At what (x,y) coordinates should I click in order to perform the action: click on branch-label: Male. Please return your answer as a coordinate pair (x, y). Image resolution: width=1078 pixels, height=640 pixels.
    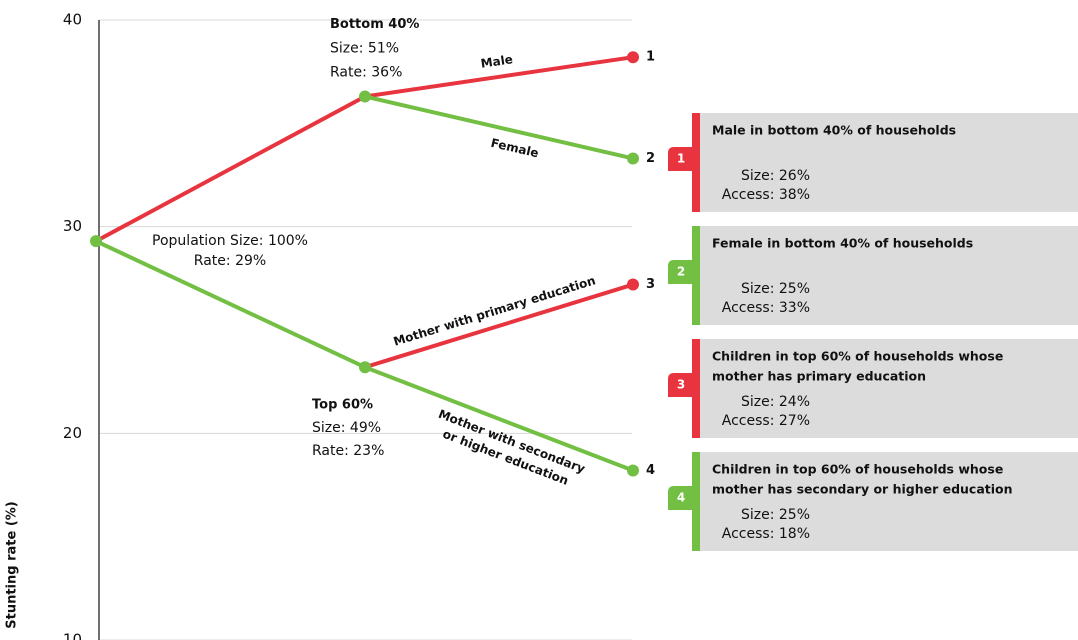
    Looking at the image, I should click on (497, 61).